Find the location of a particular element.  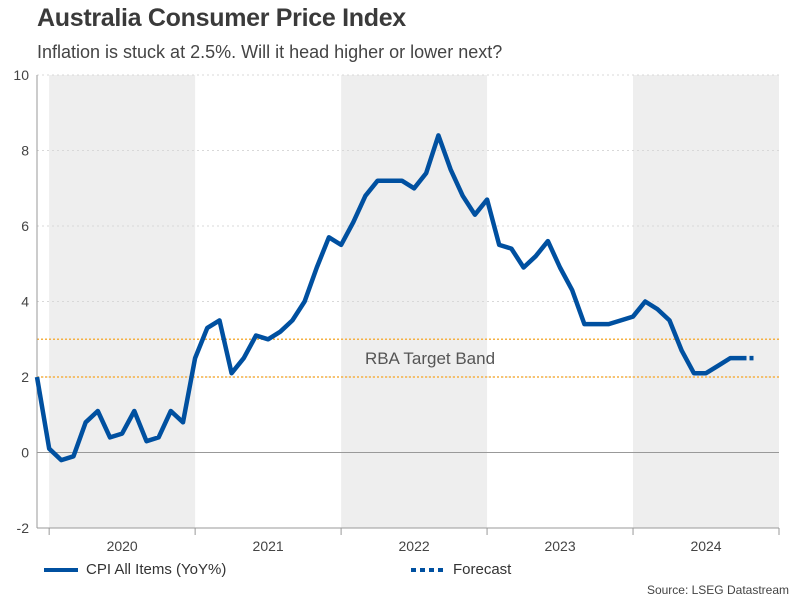

legend-forecast-swatch is located at coordinates (428, 569).